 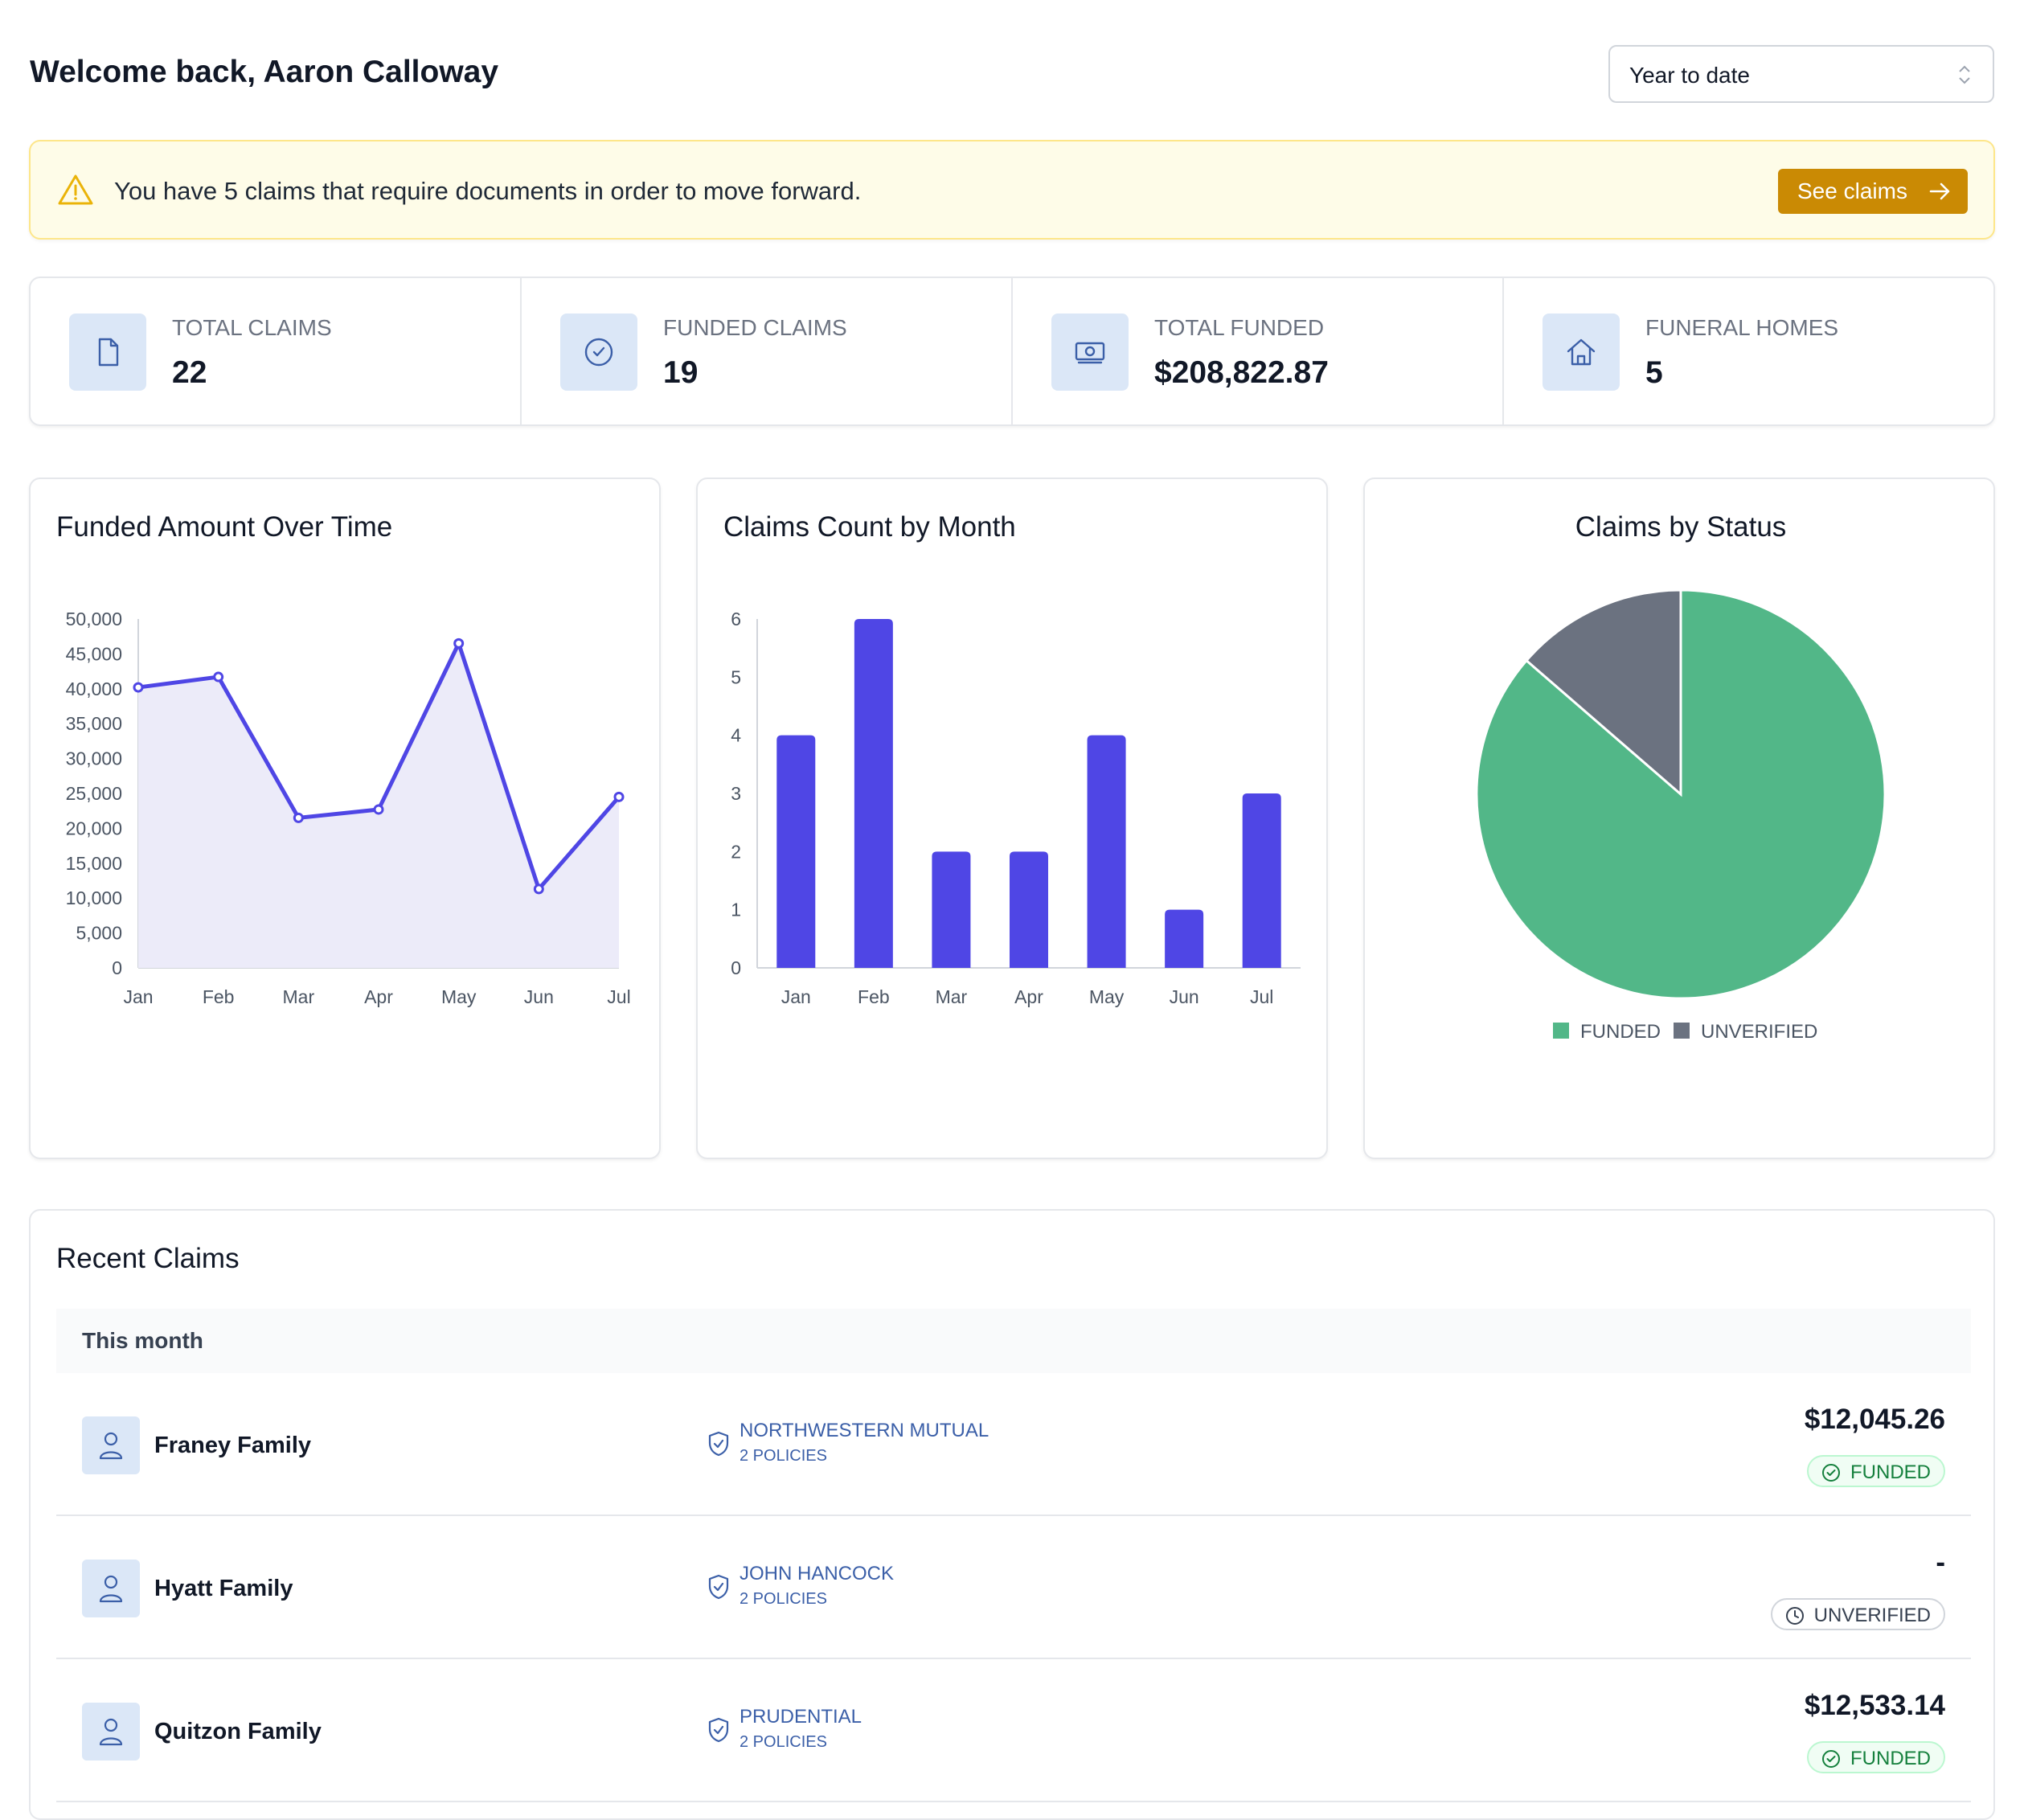 I want to click on claims-bar-chart: 0 1 2 3 4 5 6 Jan Feb Mar Apr May Jun Jul, so click(x=1016, y=808).